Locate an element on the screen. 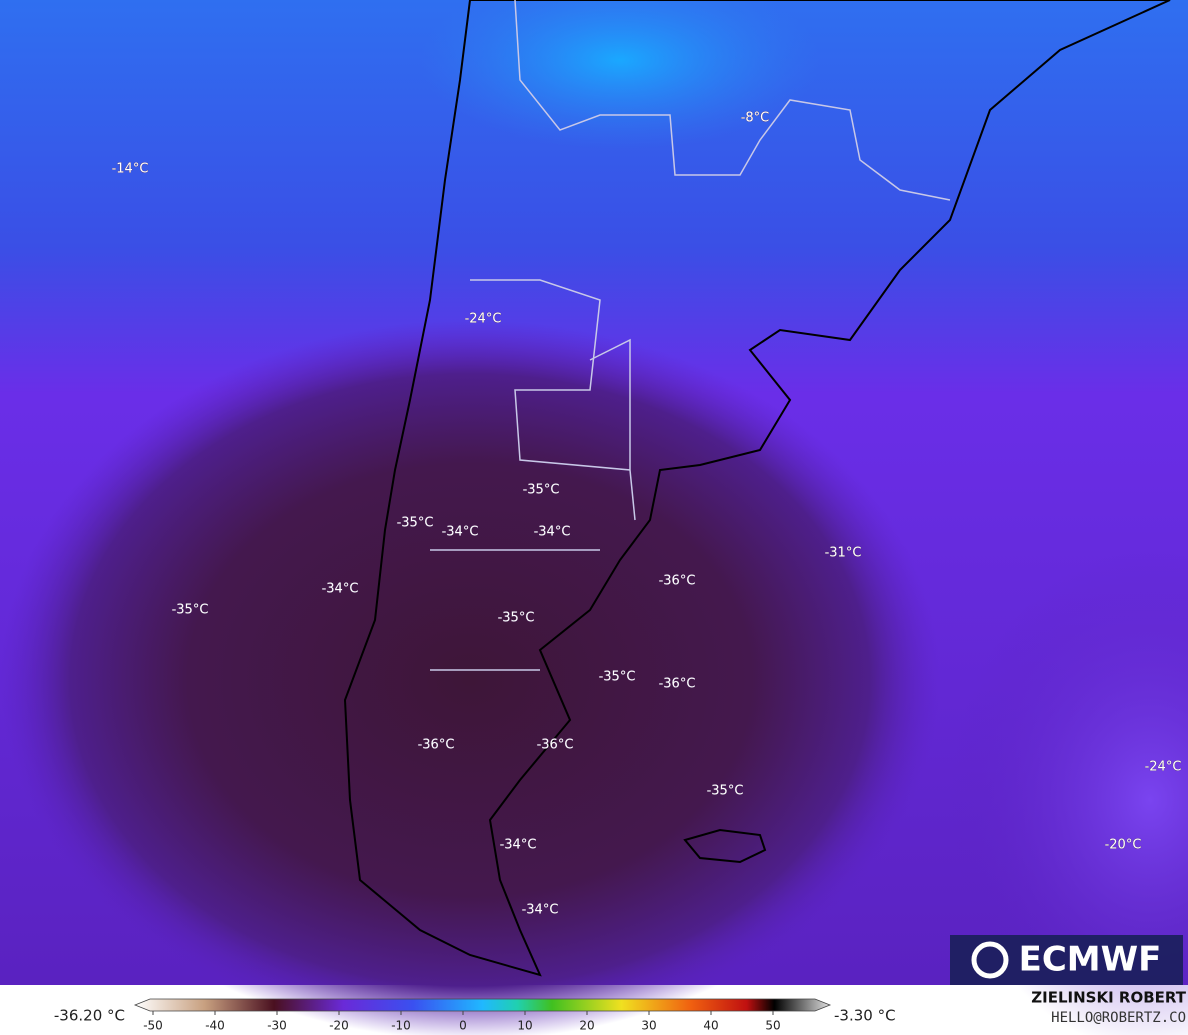 This screenshot has height=1035, width=1188. colorbar-tick-label: -10 is located at coordinates (401, 1026).